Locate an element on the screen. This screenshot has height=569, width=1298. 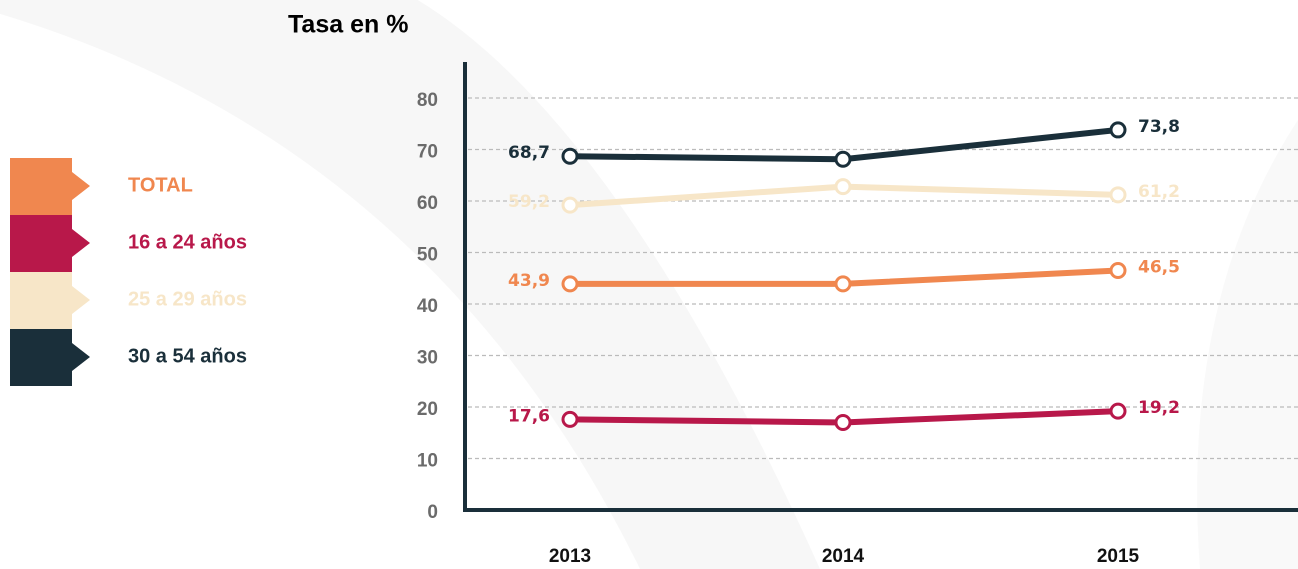
y-tick-label: 0 is located at coordinates (432, 512).